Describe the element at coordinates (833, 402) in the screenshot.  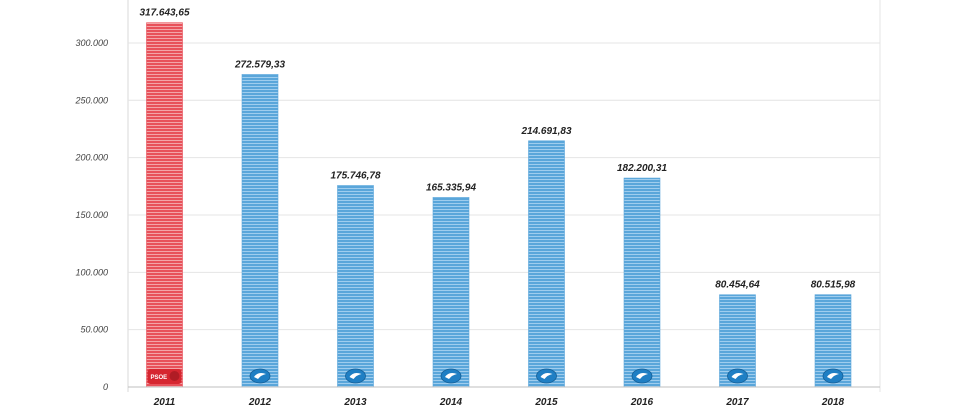
I see `x-tick-label: 2018` at that location.